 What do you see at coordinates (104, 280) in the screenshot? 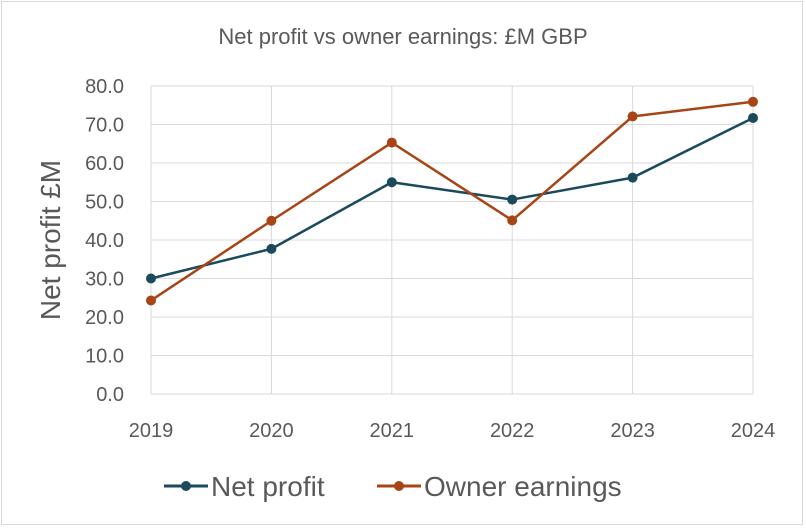
I see `y-tick-label: 30.0` at bounding box center [104, 280].